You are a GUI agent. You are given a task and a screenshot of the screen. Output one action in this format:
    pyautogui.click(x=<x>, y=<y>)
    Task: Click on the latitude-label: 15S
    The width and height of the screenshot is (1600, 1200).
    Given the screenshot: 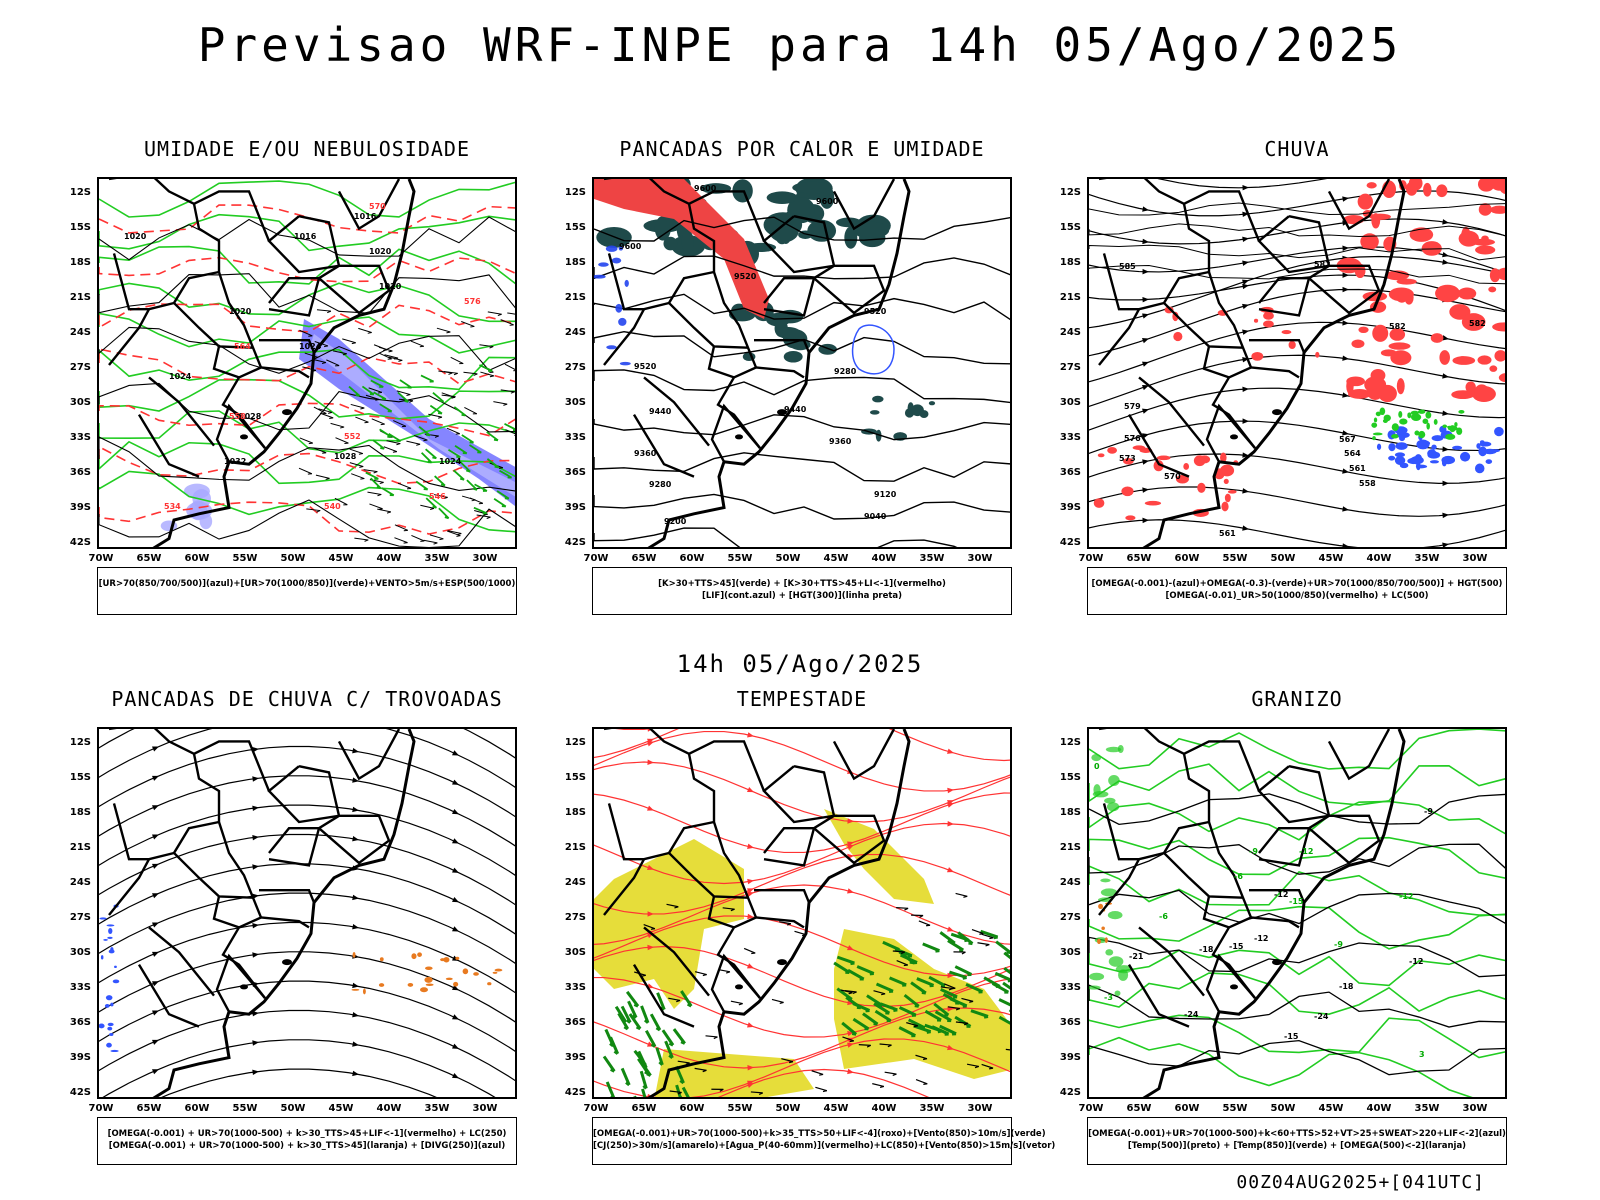 What is the action you would take?
    pyautogui.click(x=80, y=227)
    